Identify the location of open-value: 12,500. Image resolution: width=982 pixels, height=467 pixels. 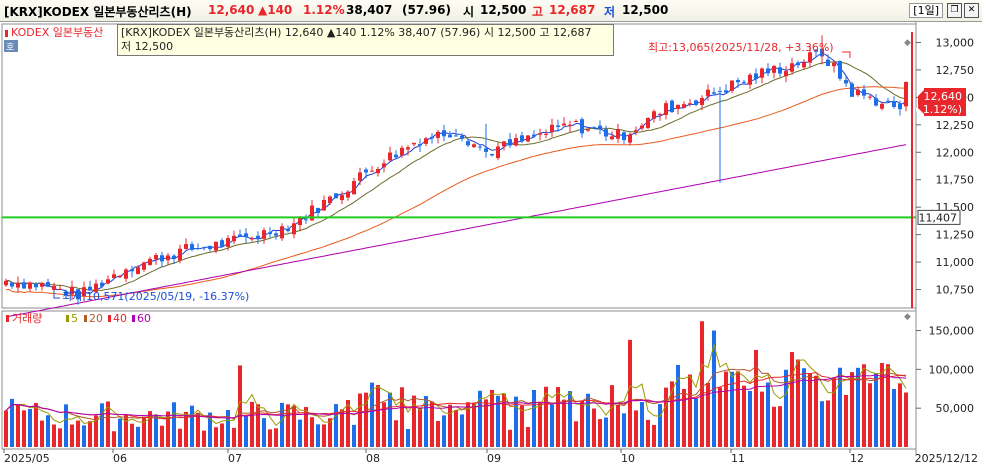
(503, 10).